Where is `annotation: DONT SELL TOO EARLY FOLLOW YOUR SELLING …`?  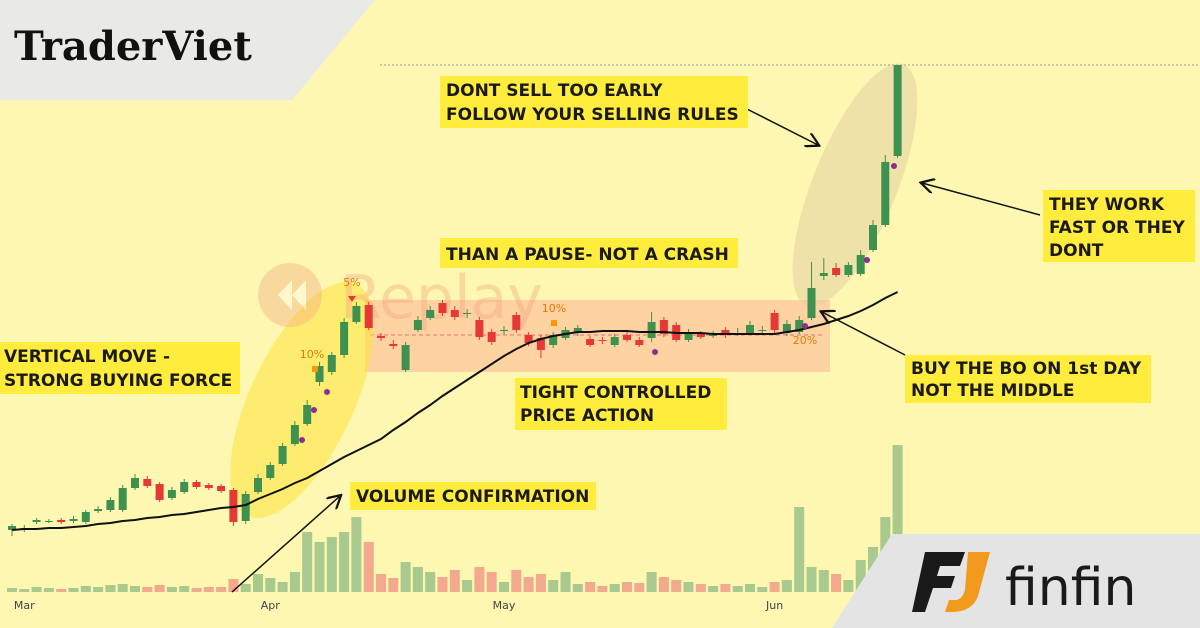
annotation: DONT SELL TOO EARLY FOLLOW YOUR SELLING … is located at coordinates (594, 102).